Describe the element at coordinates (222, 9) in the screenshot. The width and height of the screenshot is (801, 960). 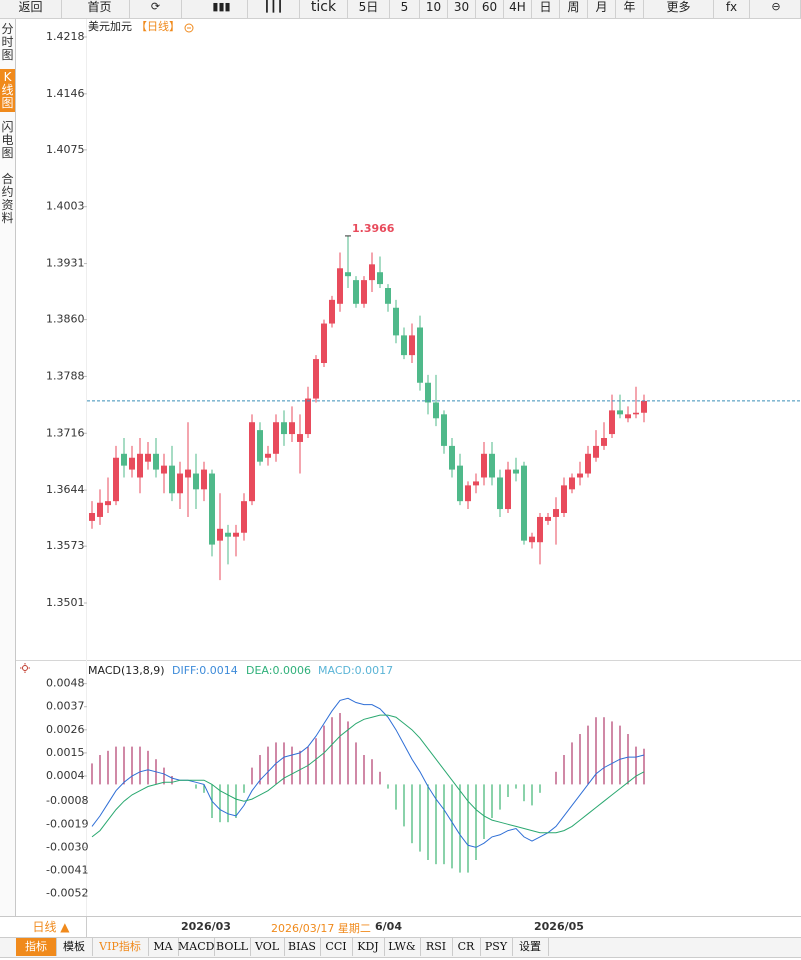
I see `bar-icon: ▮▮▮` at that location.